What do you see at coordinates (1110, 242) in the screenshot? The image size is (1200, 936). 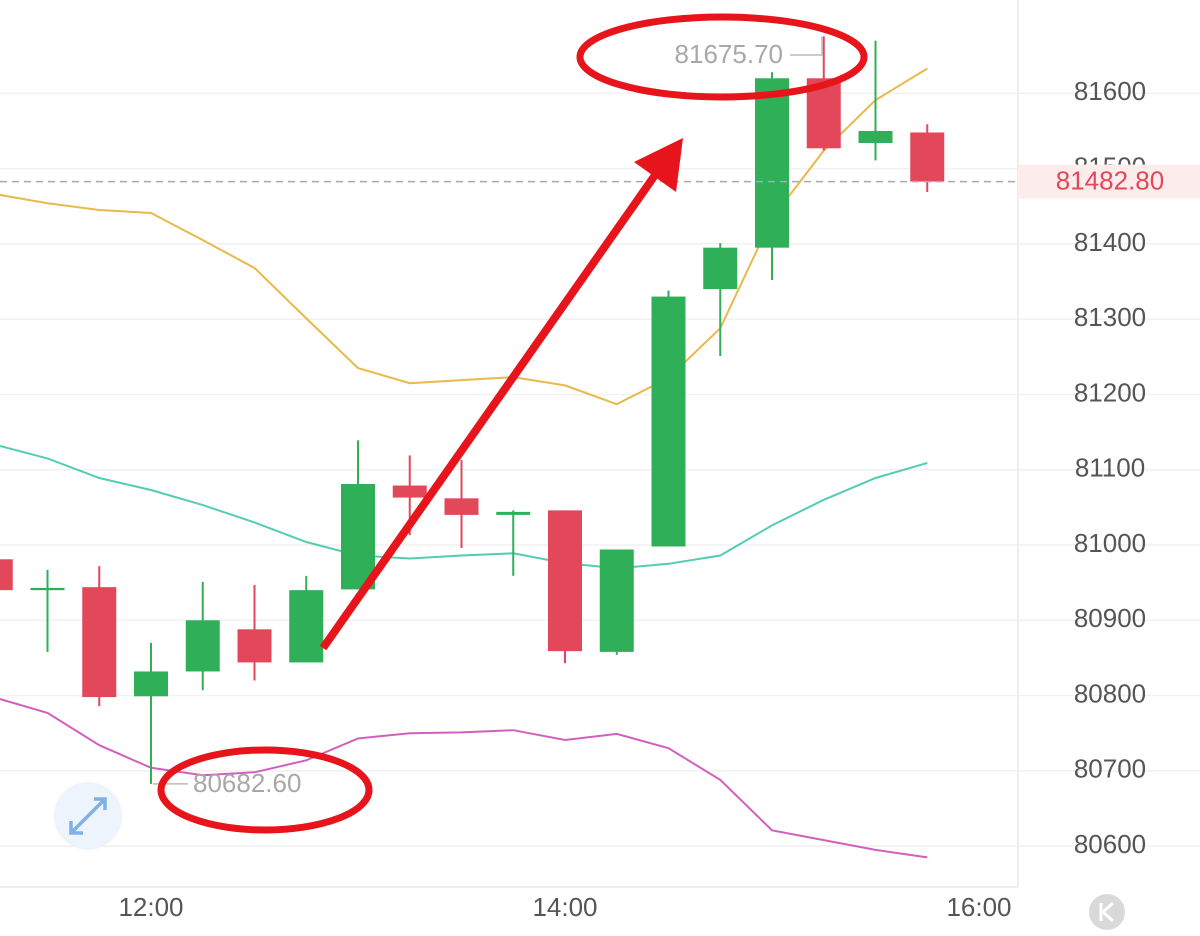 I see `y-tick-label: 81400` at bounding box center [1110, 242].